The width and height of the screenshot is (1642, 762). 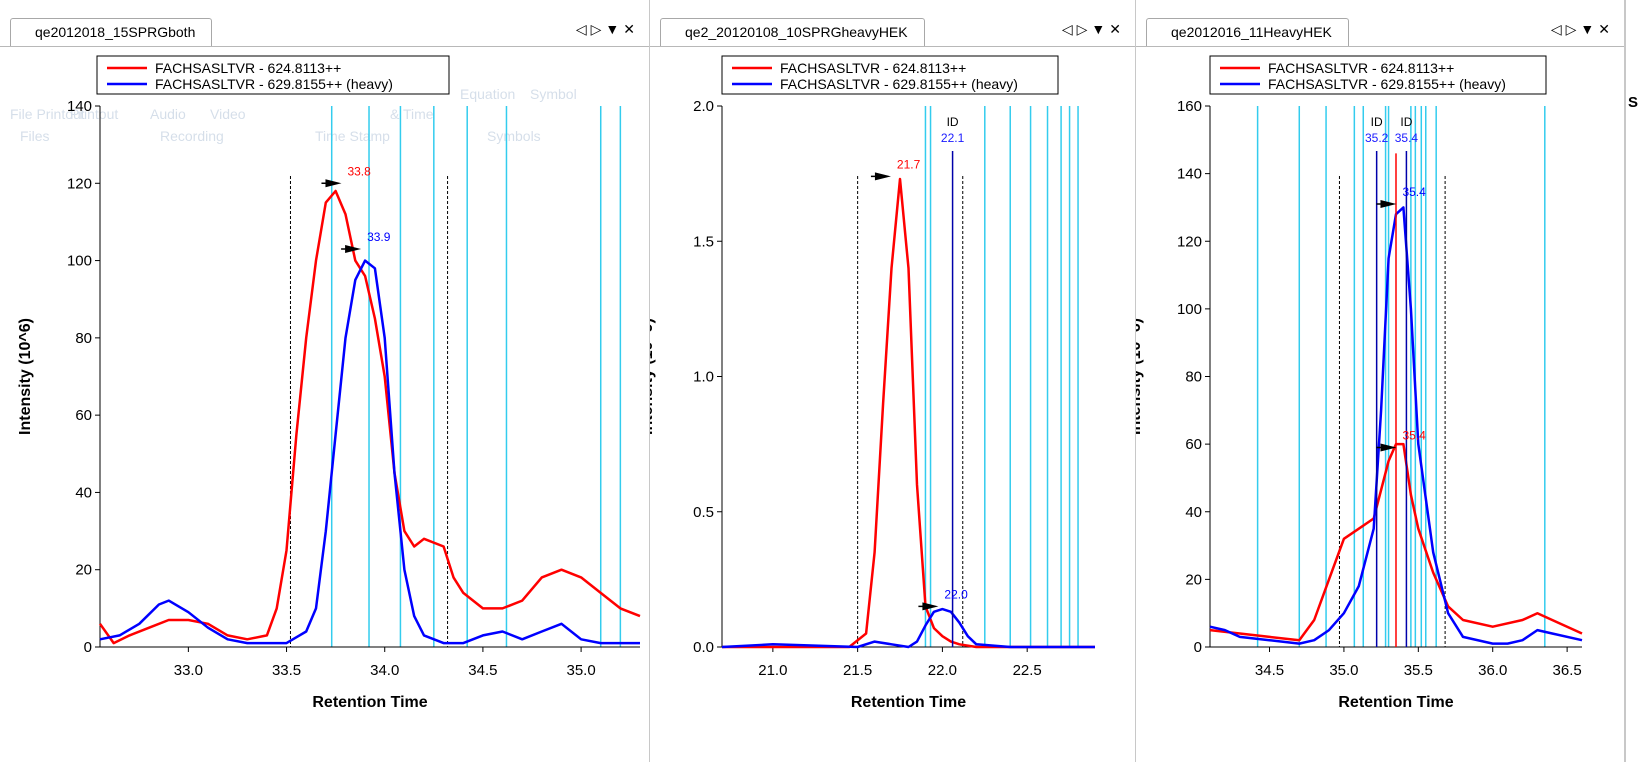 I want to click on x-tick-label: 22.5, so click(x=1027, y=670).